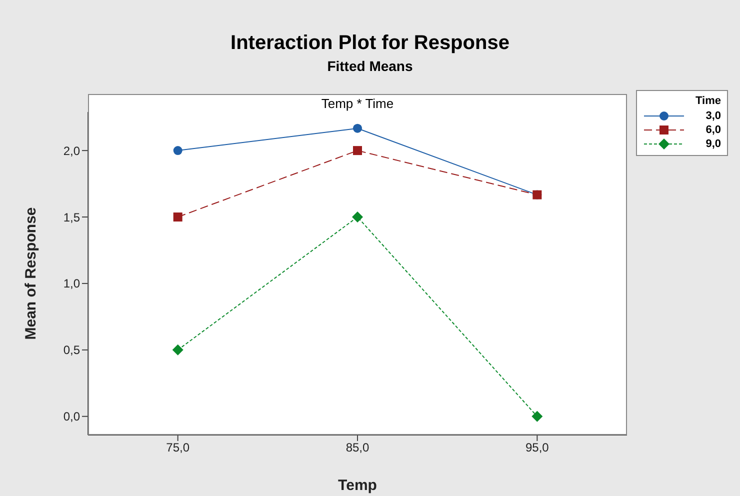 The image size is (740, 496). I want to click on x-tick-label: 75,0, so click(178, 447).